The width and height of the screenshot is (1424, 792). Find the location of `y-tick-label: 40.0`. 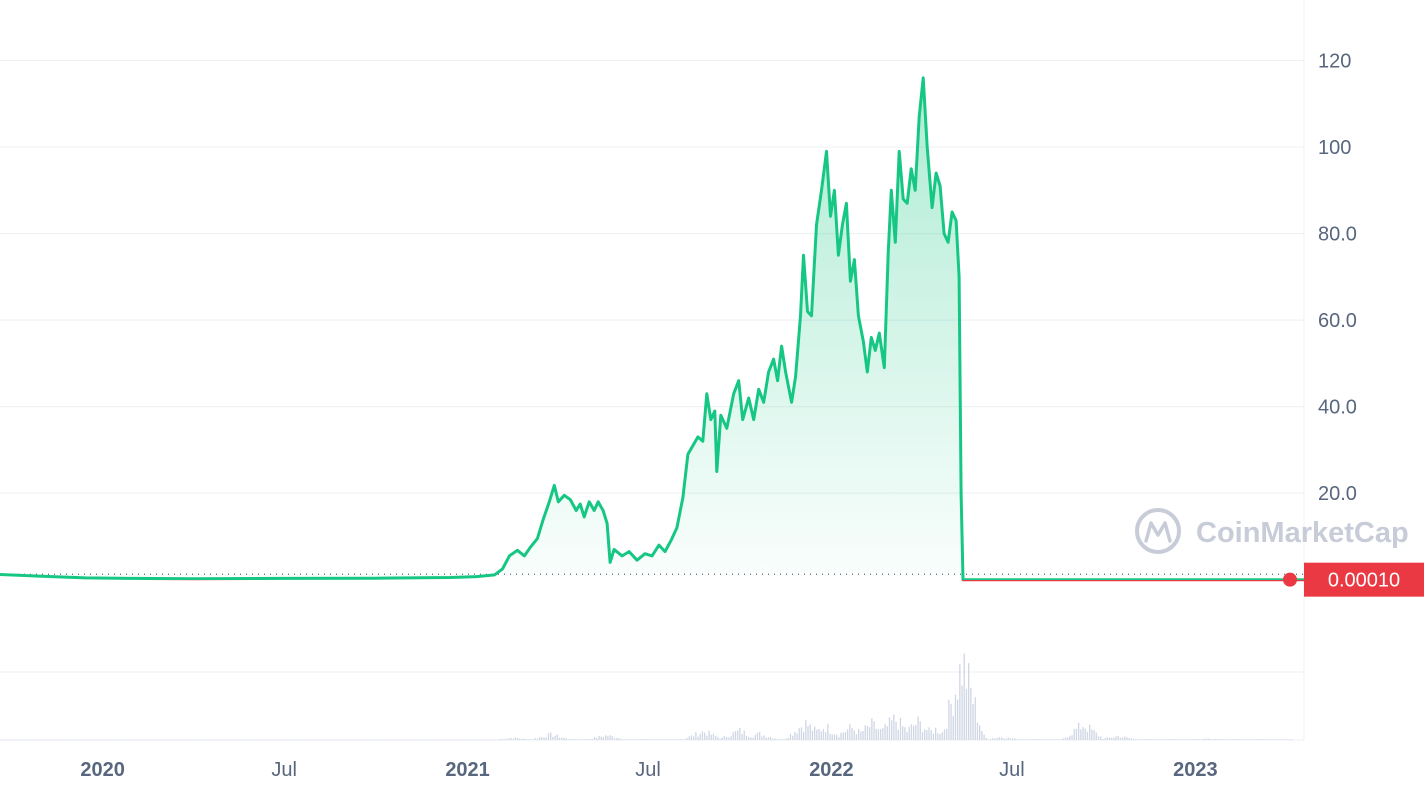

y-tick-label: 40.0 is located at coordinates (1337, 408).